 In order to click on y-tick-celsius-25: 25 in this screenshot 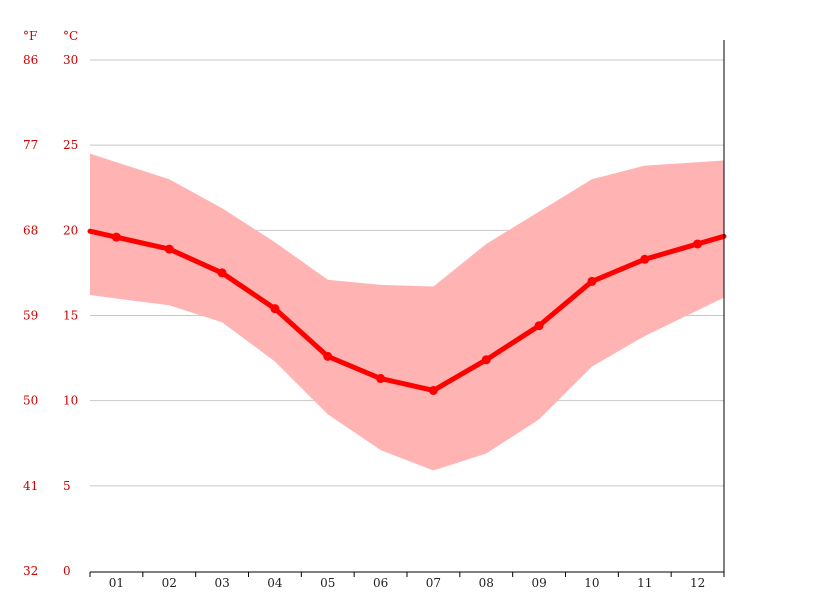, I will do `click(70, 145)`.